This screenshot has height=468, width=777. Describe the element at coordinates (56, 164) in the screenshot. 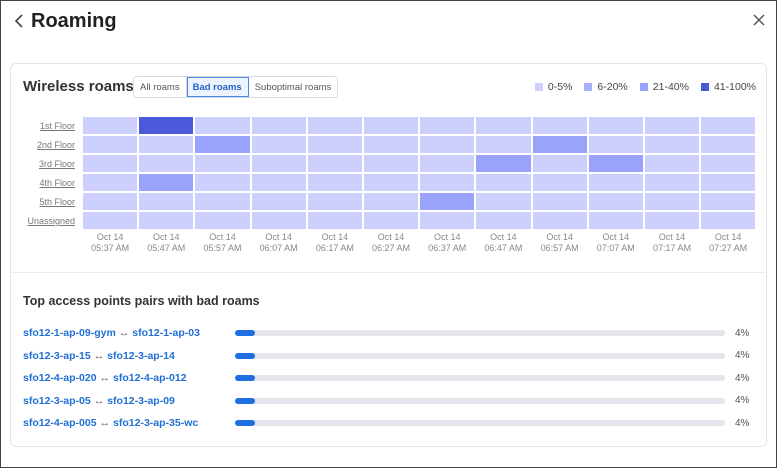

I see `floor-link: 3rd Floor` at that location.